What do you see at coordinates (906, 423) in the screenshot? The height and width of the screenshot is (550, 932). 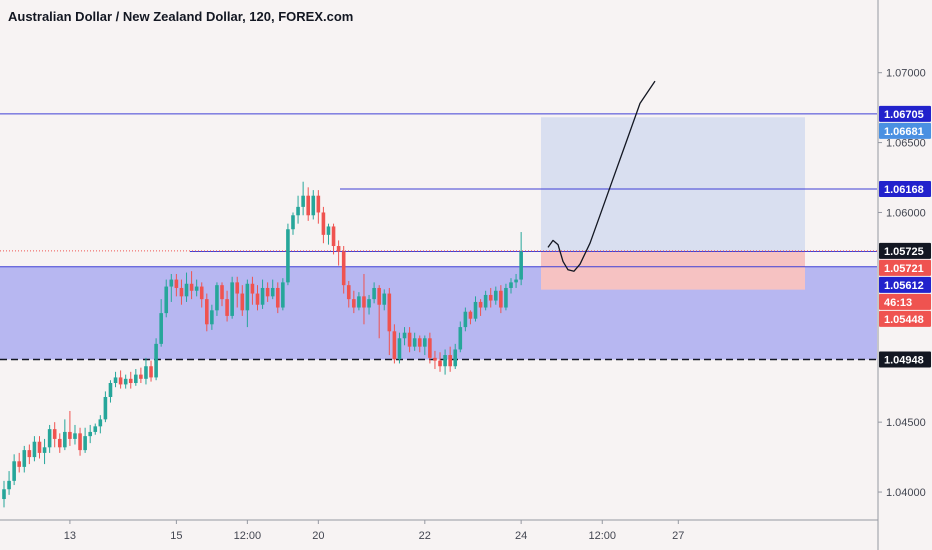 I see `price-tick-label: 1.04500` at bounding box center [906, 423].